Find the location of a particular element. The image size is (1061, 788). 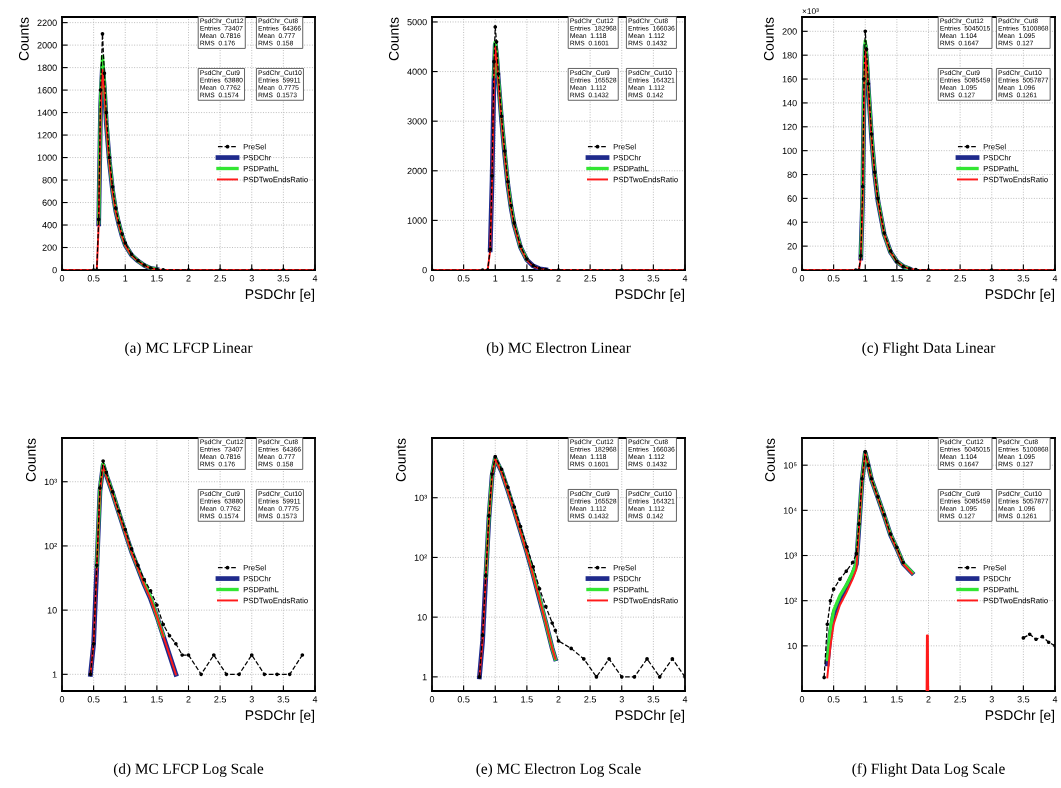

text: (f) Flight Data Log Scale is located at coordinates (928, 770).